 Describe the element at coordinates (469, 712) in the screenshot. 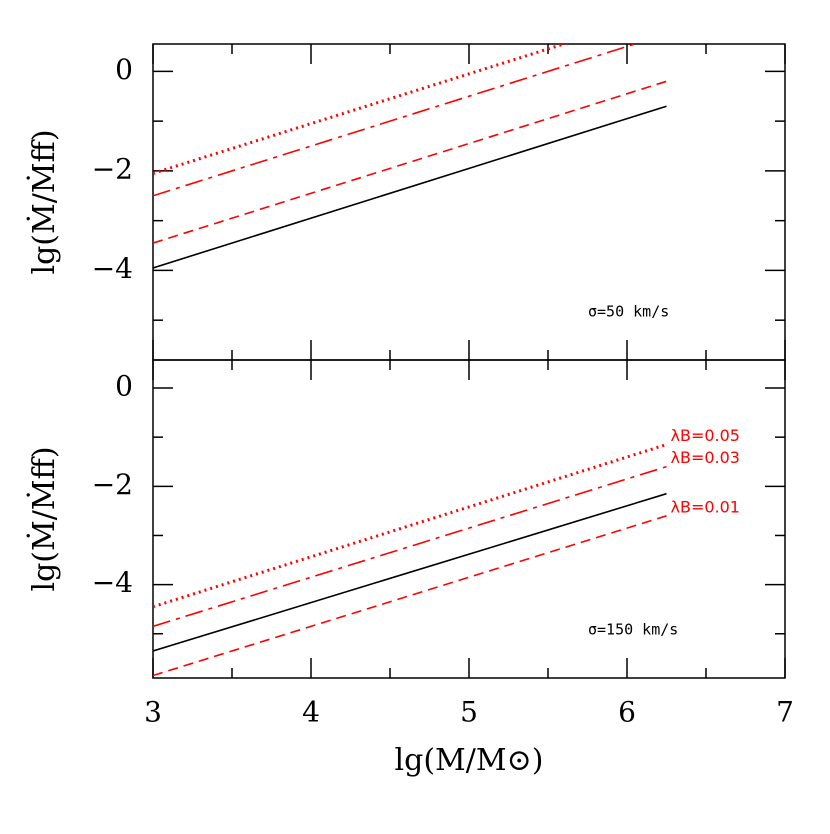

I see `x-tick-label: 5` at that location.